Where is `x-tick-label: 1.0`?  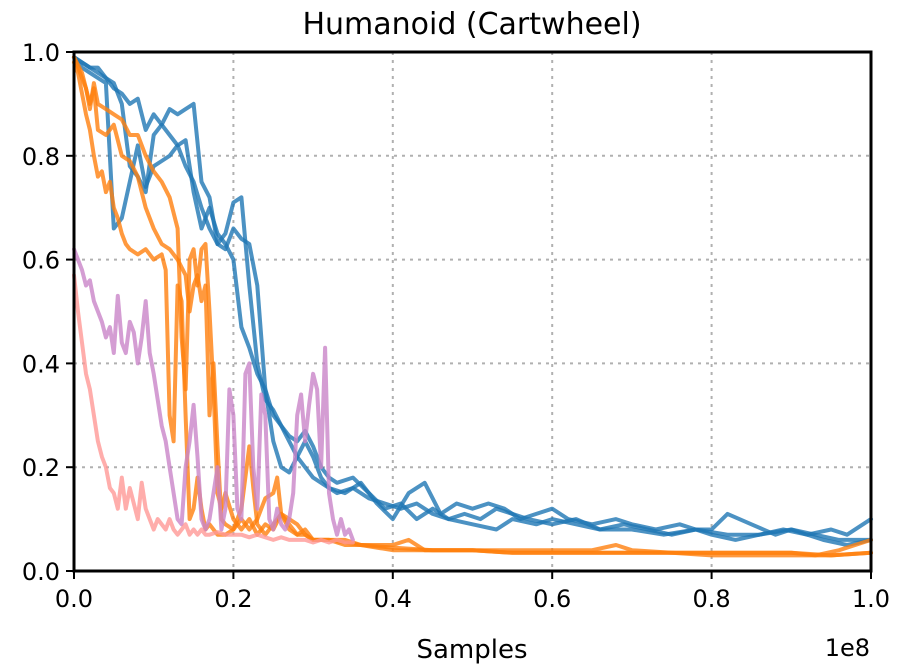
x-tick-label: 1.0 is located at coordinates (871, 599).